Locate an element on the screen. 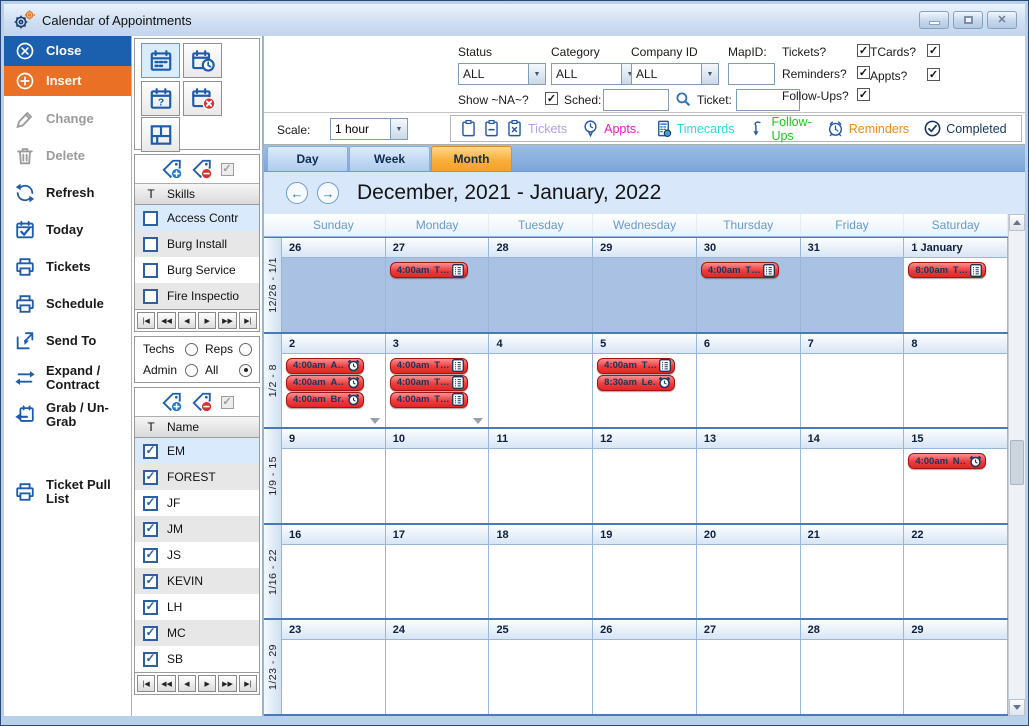 The height and width of the screenshot is (726, 1029). tcards-toggle-checkbox is located at coordinates (933, 50).